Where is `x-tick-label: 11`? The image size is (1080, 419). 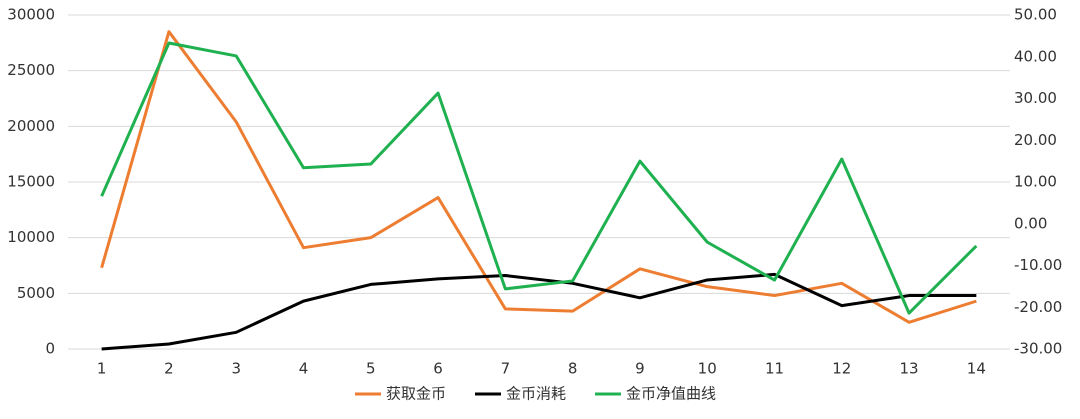 x-tick-label: 11 is located at coordinates (774, 369).